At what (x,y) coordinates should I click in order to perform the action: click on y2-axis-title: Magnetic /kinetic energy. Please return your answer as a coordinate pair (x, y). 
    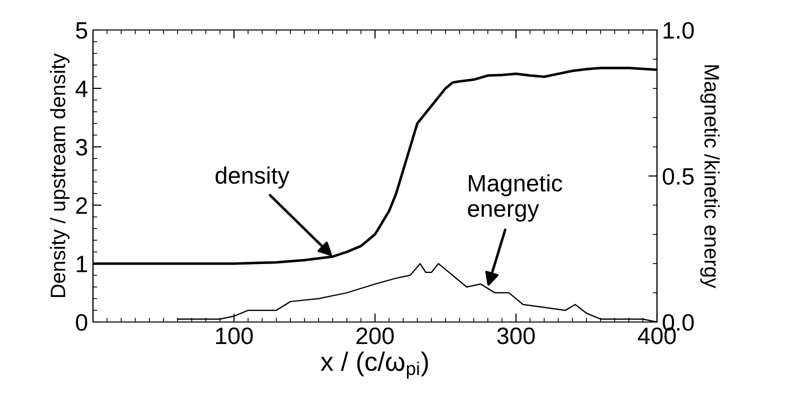
    Looking at the image, I should click on (710, 176).